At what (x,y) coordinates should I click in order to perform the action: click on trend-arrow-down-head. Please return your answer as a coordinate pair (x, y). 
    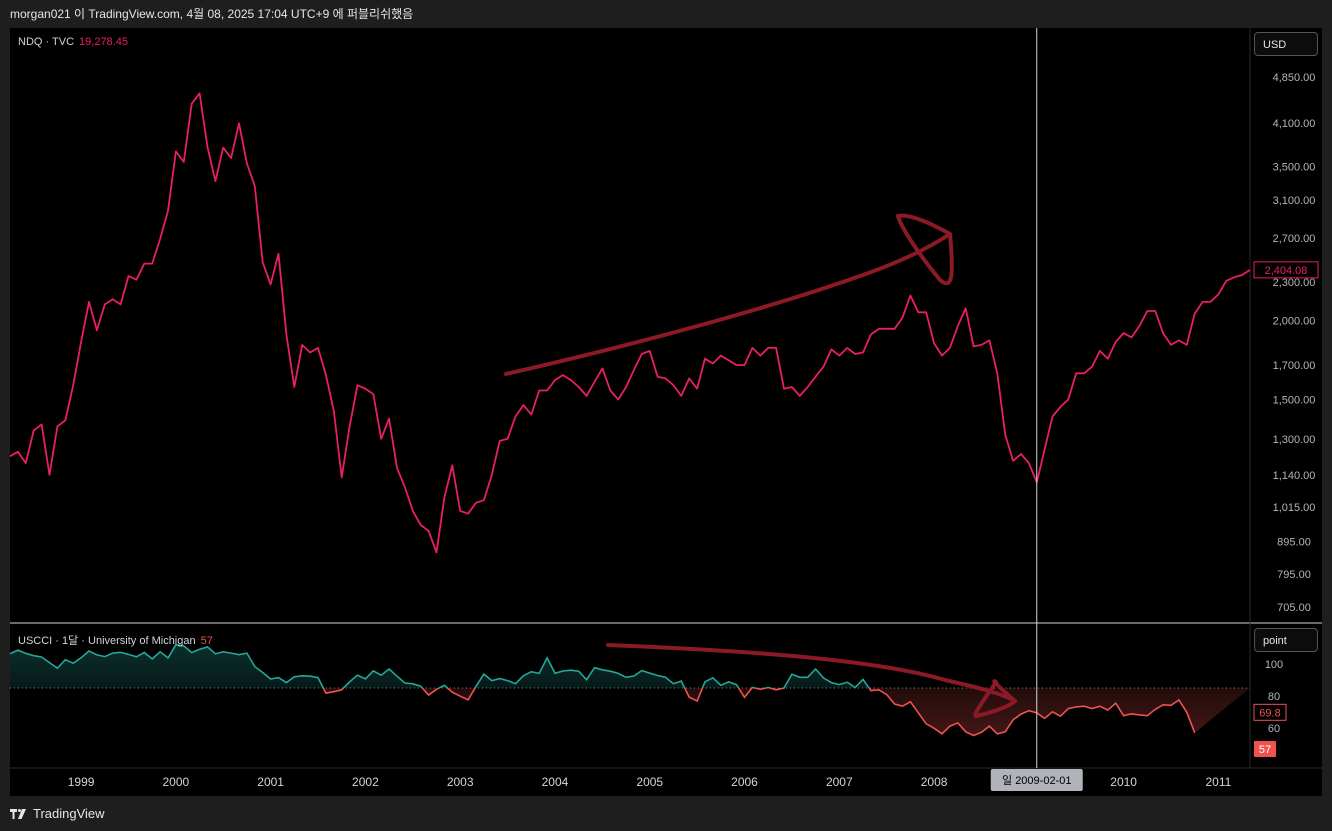
    Looking at the image, I should click on (995, 698).